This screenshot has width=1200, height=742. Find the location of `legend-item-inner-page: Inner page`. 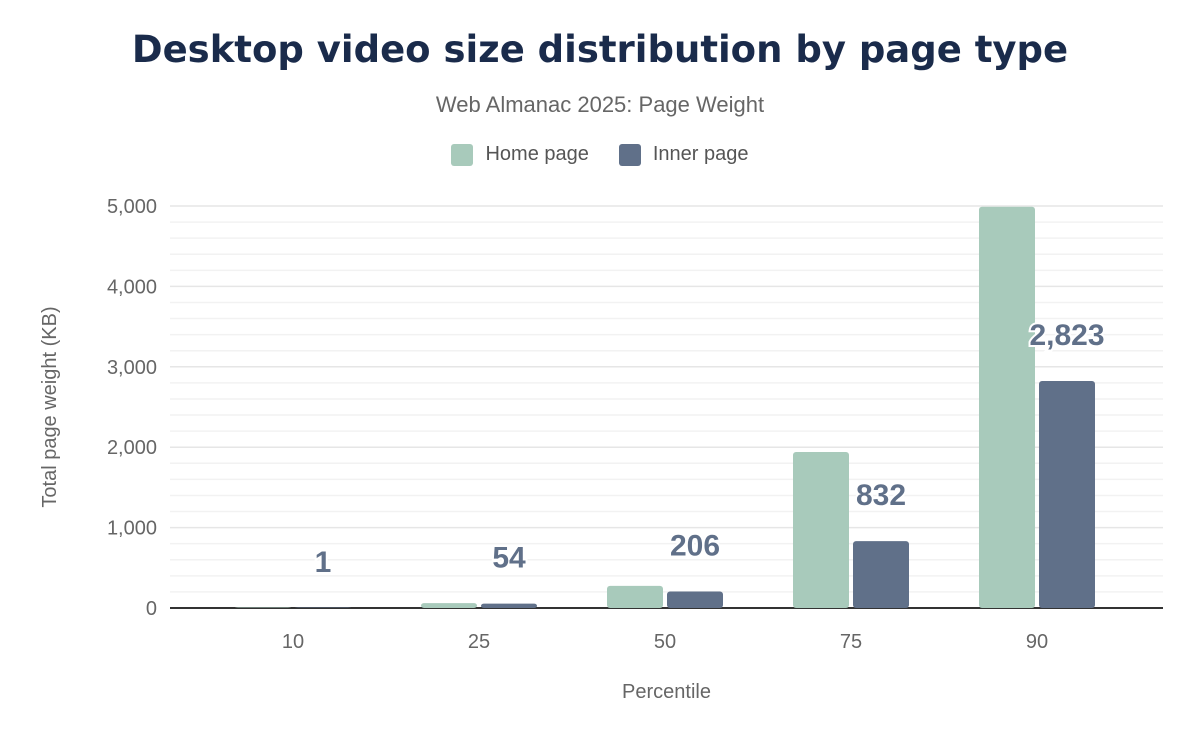

legend-item-inner-page: Inner page is located at coordinates (683, 154).